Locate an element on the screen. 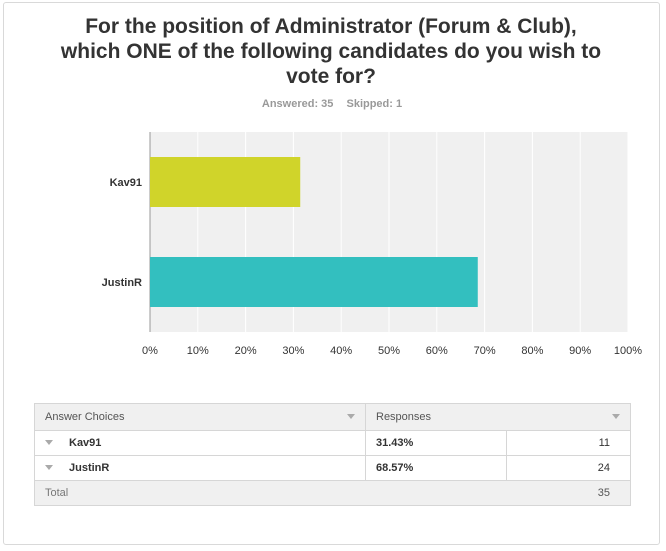 The height and width of the screenshot is (551, 666). x-tick-label: 70% is located at coordinates (485, 351).